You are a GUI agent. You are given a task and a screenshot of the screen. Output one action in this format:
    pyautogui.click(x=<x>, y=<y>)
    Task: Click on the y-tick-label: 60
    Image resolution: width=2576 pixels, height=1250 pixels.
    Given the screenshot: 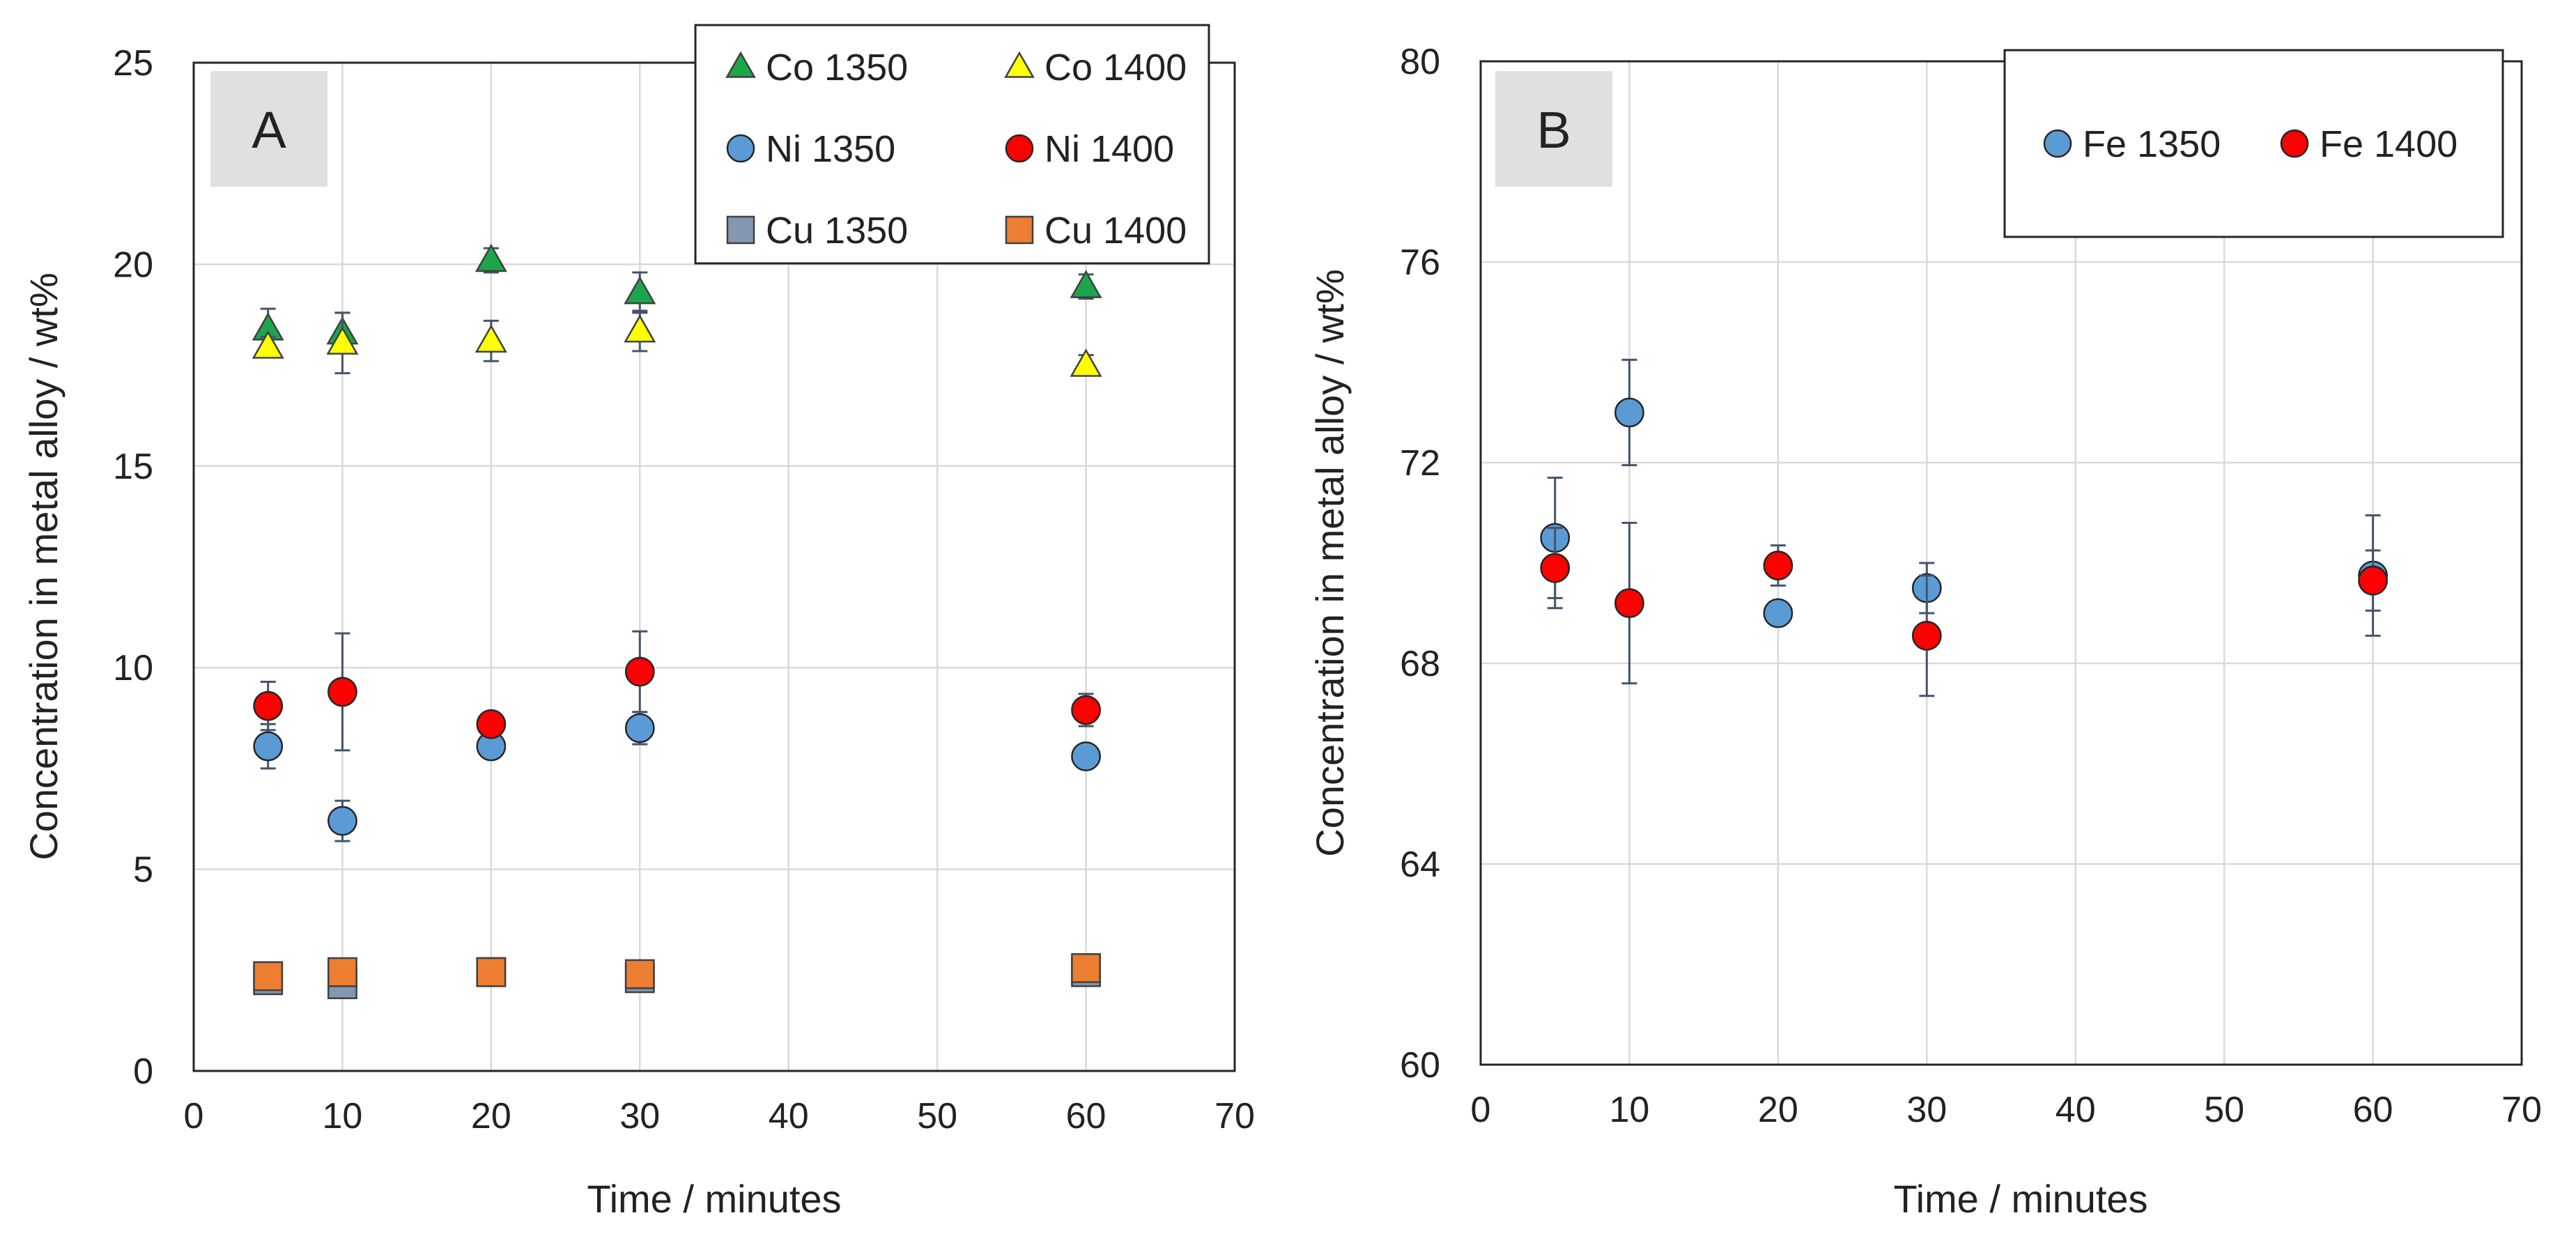 What is the action you would take?
    pyautogui.click(x=1420, y=1065)
    